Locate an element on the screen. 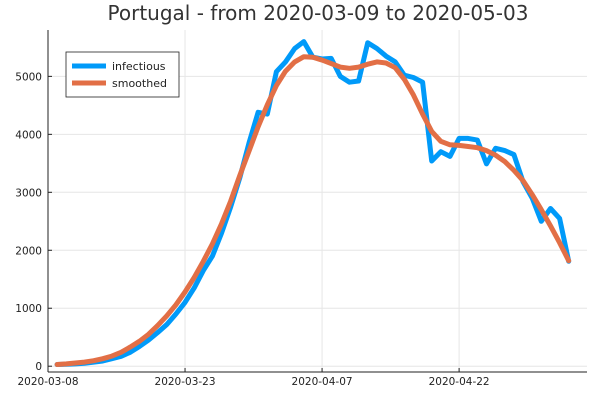  legend-box is located at coordinates (122, 74).